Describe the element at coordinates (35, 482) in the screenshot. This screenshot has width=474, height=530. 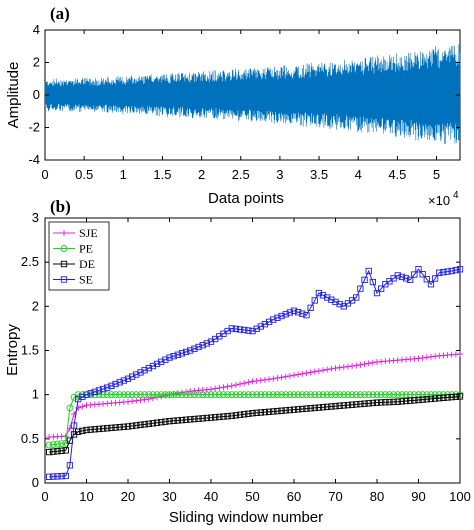
I see `panel-b-y-tick-label: 0` at that location.